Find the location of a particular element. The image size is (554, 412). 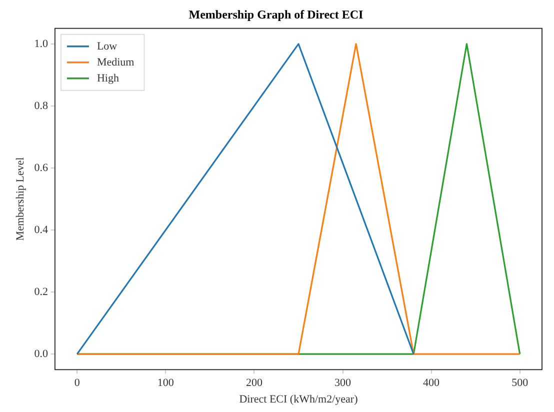

chart-title: Membership Graph of Direct ECI is located at coordinates (276, 14).